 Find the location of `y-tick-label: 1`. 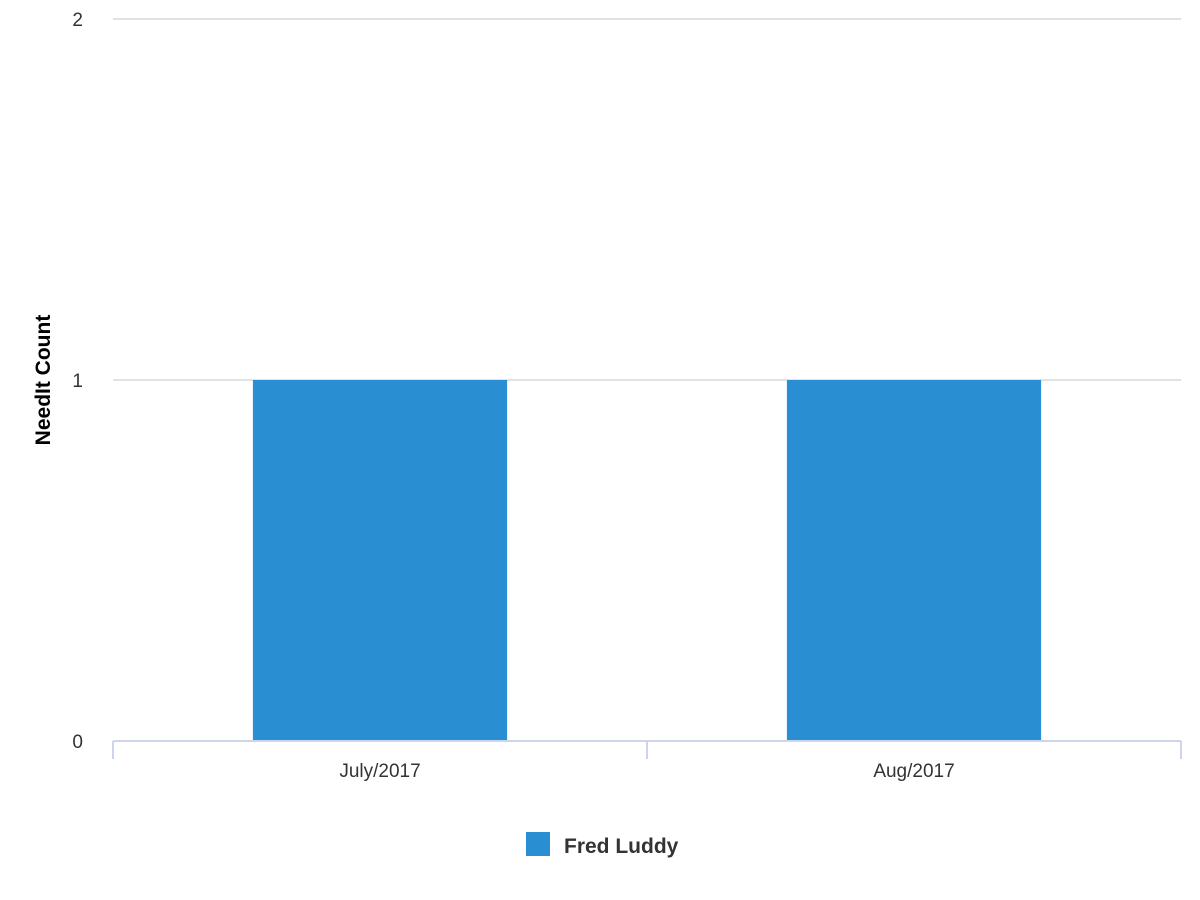

y-tick-label: 1 is located at coordinates (77, 381).